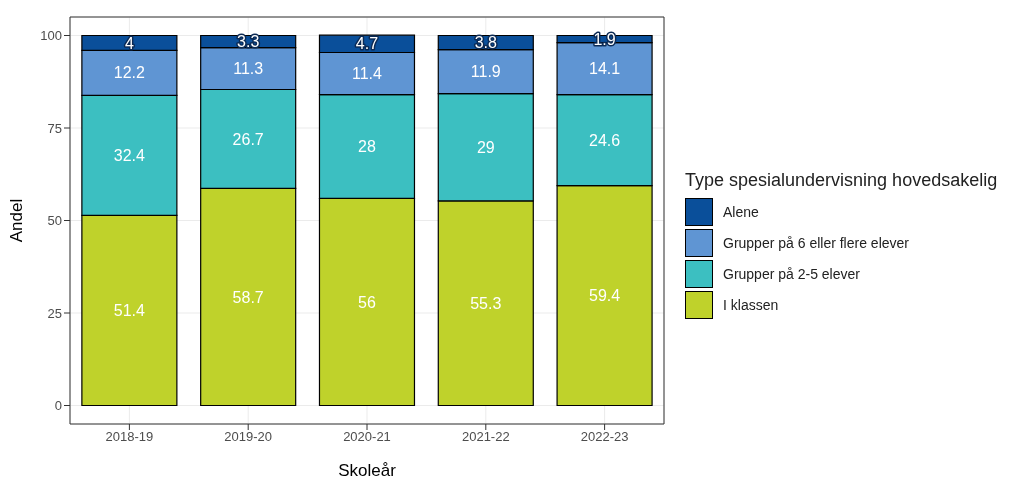 The width and height of the screenshot is (1011, 490). I want to click on data-label: 56, so click(367, 302).